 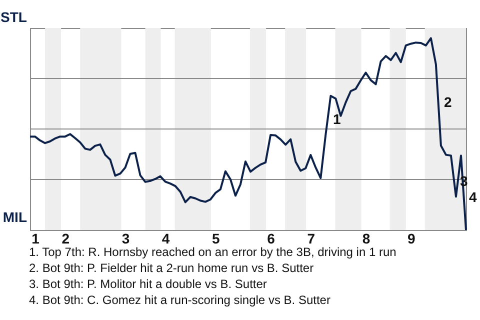 What do you see at coordinates (15, 217) in the screenshot?
I see `text: MIL` at bounding box center [15, 217].